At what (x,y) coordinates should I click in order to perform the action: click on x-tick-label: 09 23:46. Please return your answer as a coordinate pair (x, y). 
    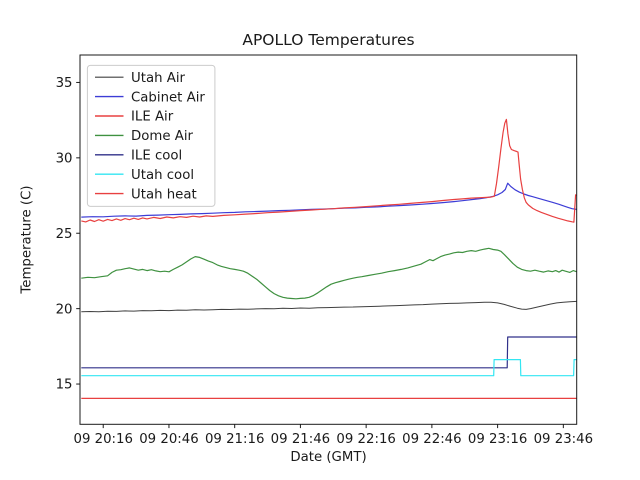
    Looking at the image, I should click on (563, 439).